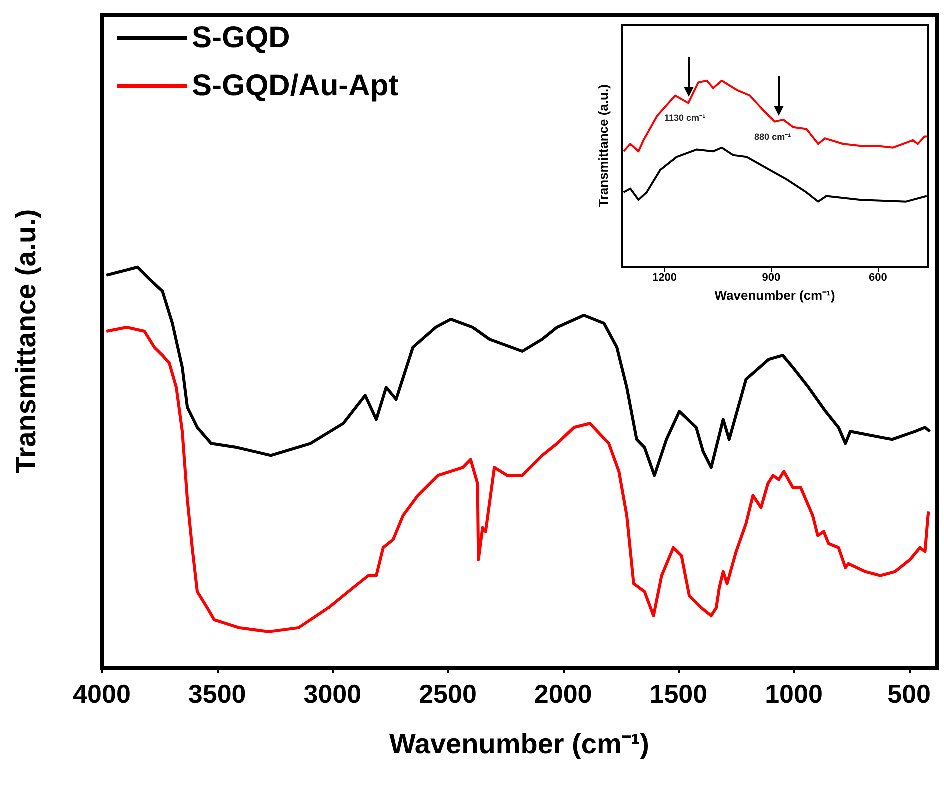 The width and height of the screenshot is (944, 807). Describe the element at coordinates (794, 694) in the screenshot. I see `x-tick-label: 1000` at that location.